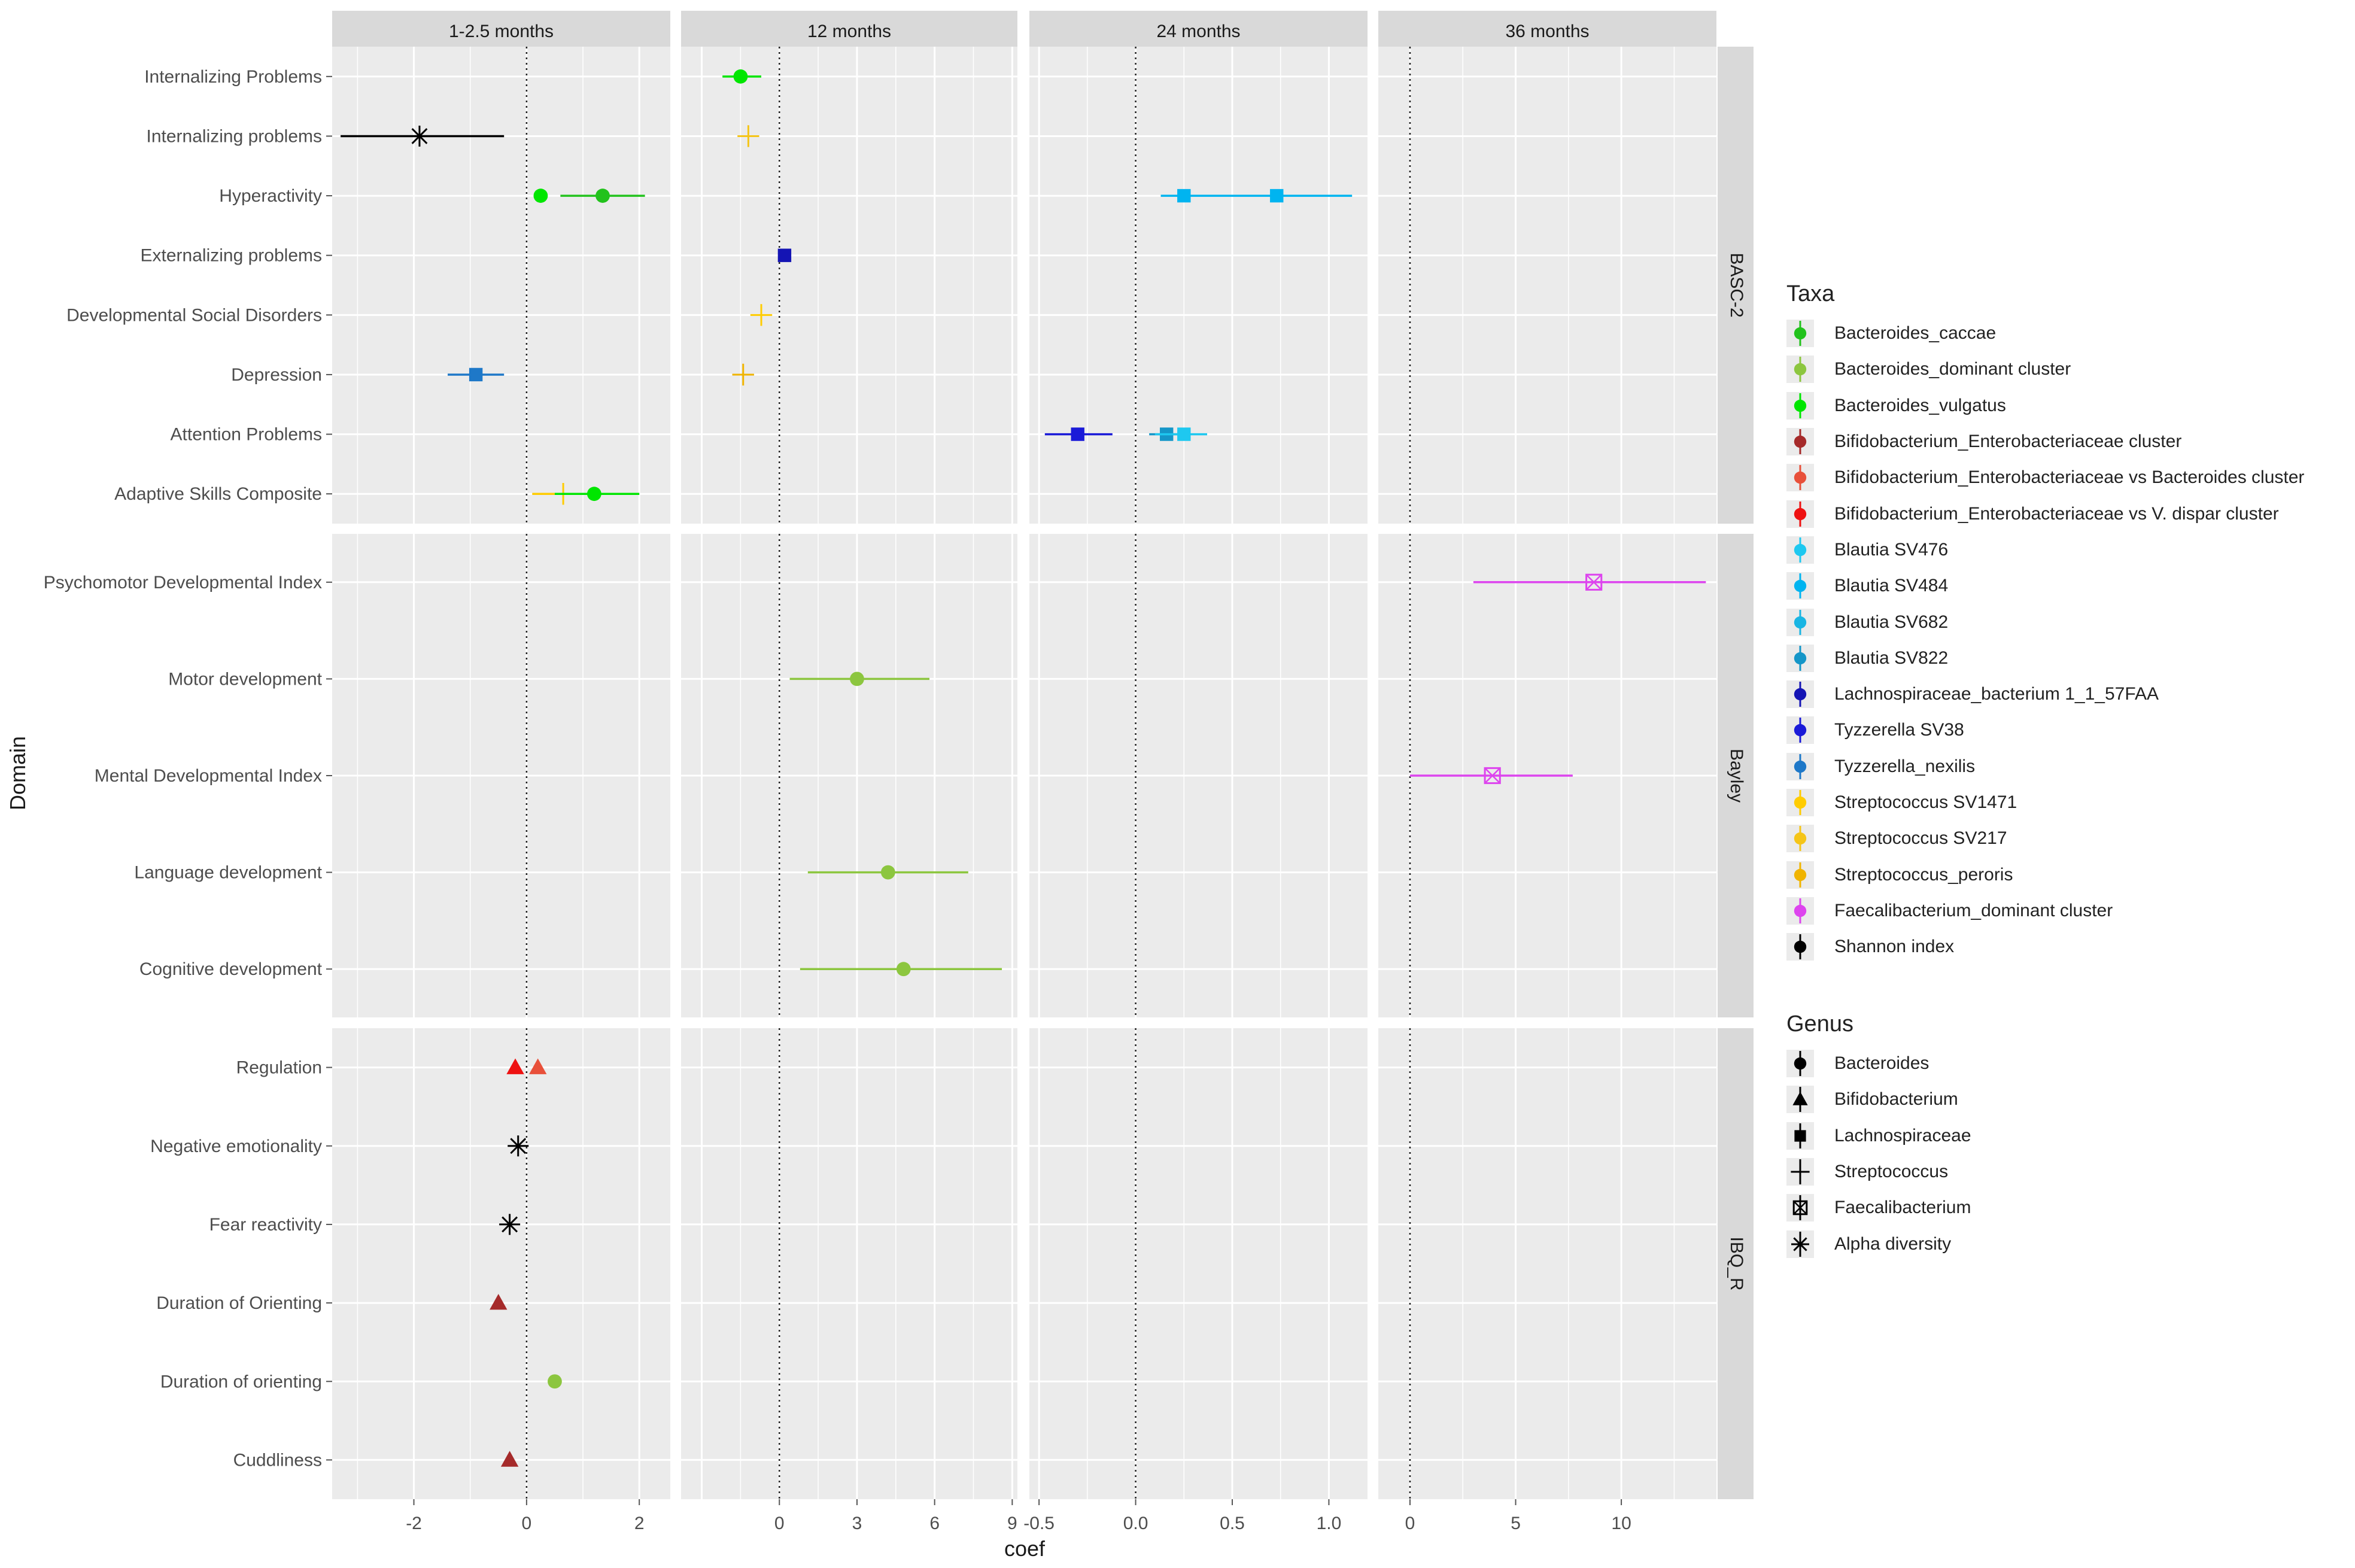 The height and width of the screenshot is (1568, 2355). I want to click on y-tick-label: Mental Developmental Index, so click(208, 776).